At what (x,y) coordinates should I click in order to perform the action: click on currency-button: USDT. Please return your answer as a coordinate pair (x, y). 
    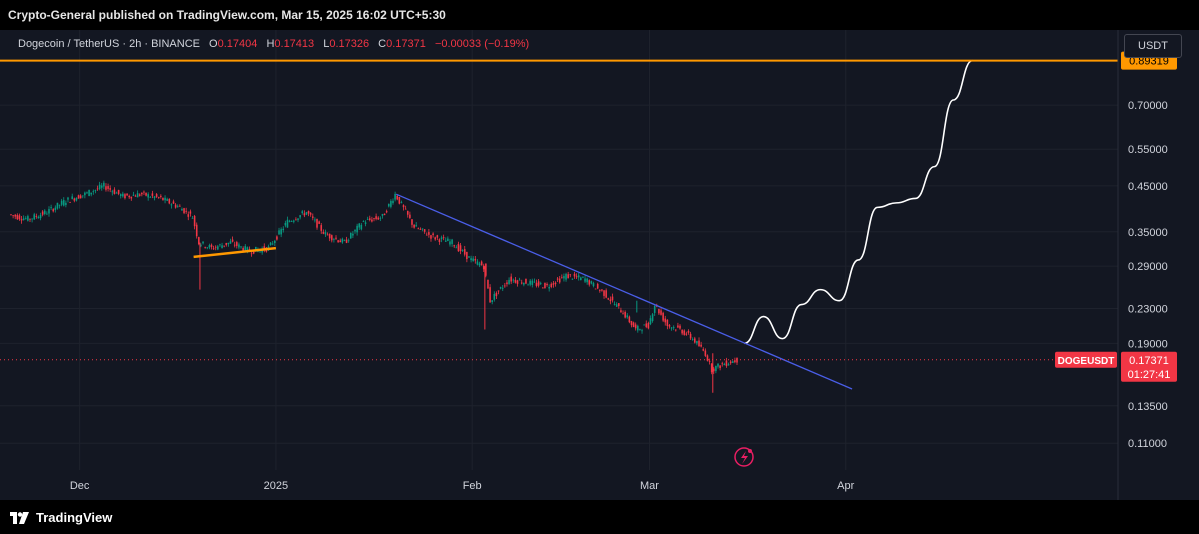
    Looking at the image, I should click on (1153, 46).